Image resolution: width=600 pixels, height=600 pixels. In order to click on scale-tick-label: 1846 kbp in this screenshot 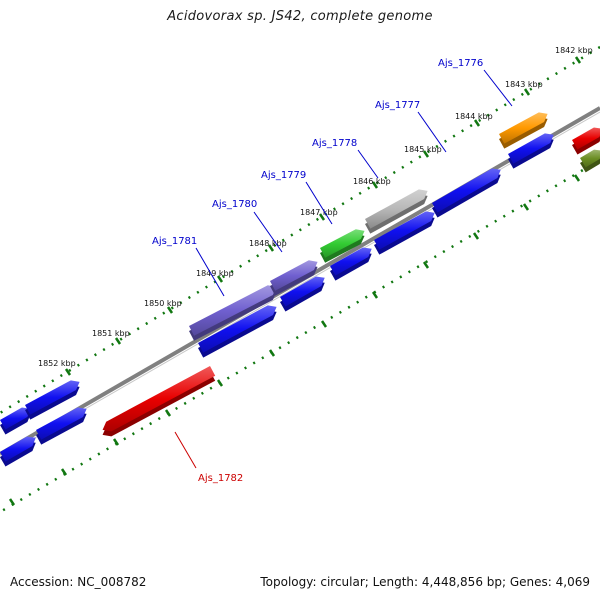, I will do `click(372, 181)`.